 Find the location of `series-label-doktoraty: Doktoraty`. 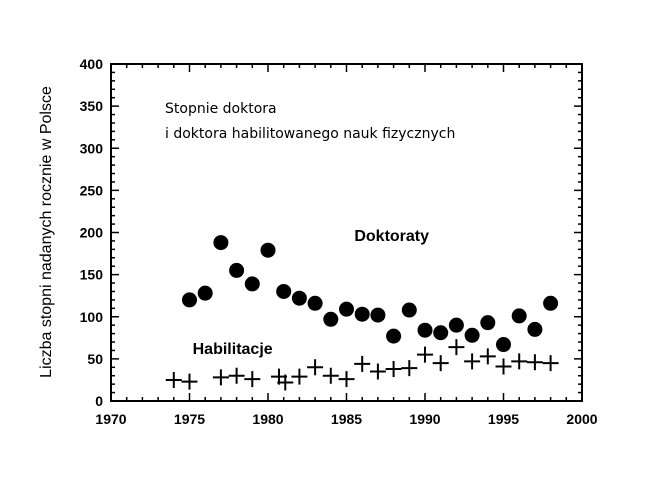

series-label-doktoraty: Doktoraty is located at coordinates (391, 236).